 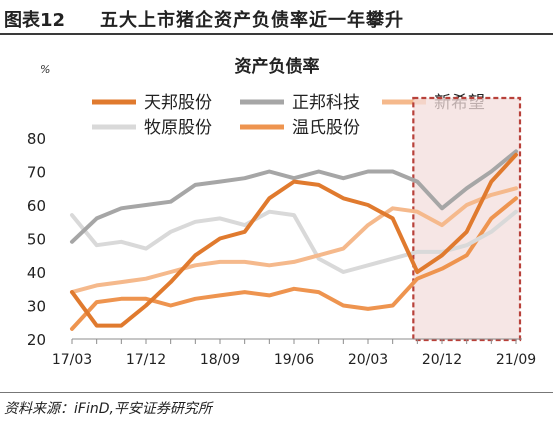 What do you see at coordinates (36, 340) in the screenshot?
I see `y-tick-label: 20` at bounding box center [36, 340].